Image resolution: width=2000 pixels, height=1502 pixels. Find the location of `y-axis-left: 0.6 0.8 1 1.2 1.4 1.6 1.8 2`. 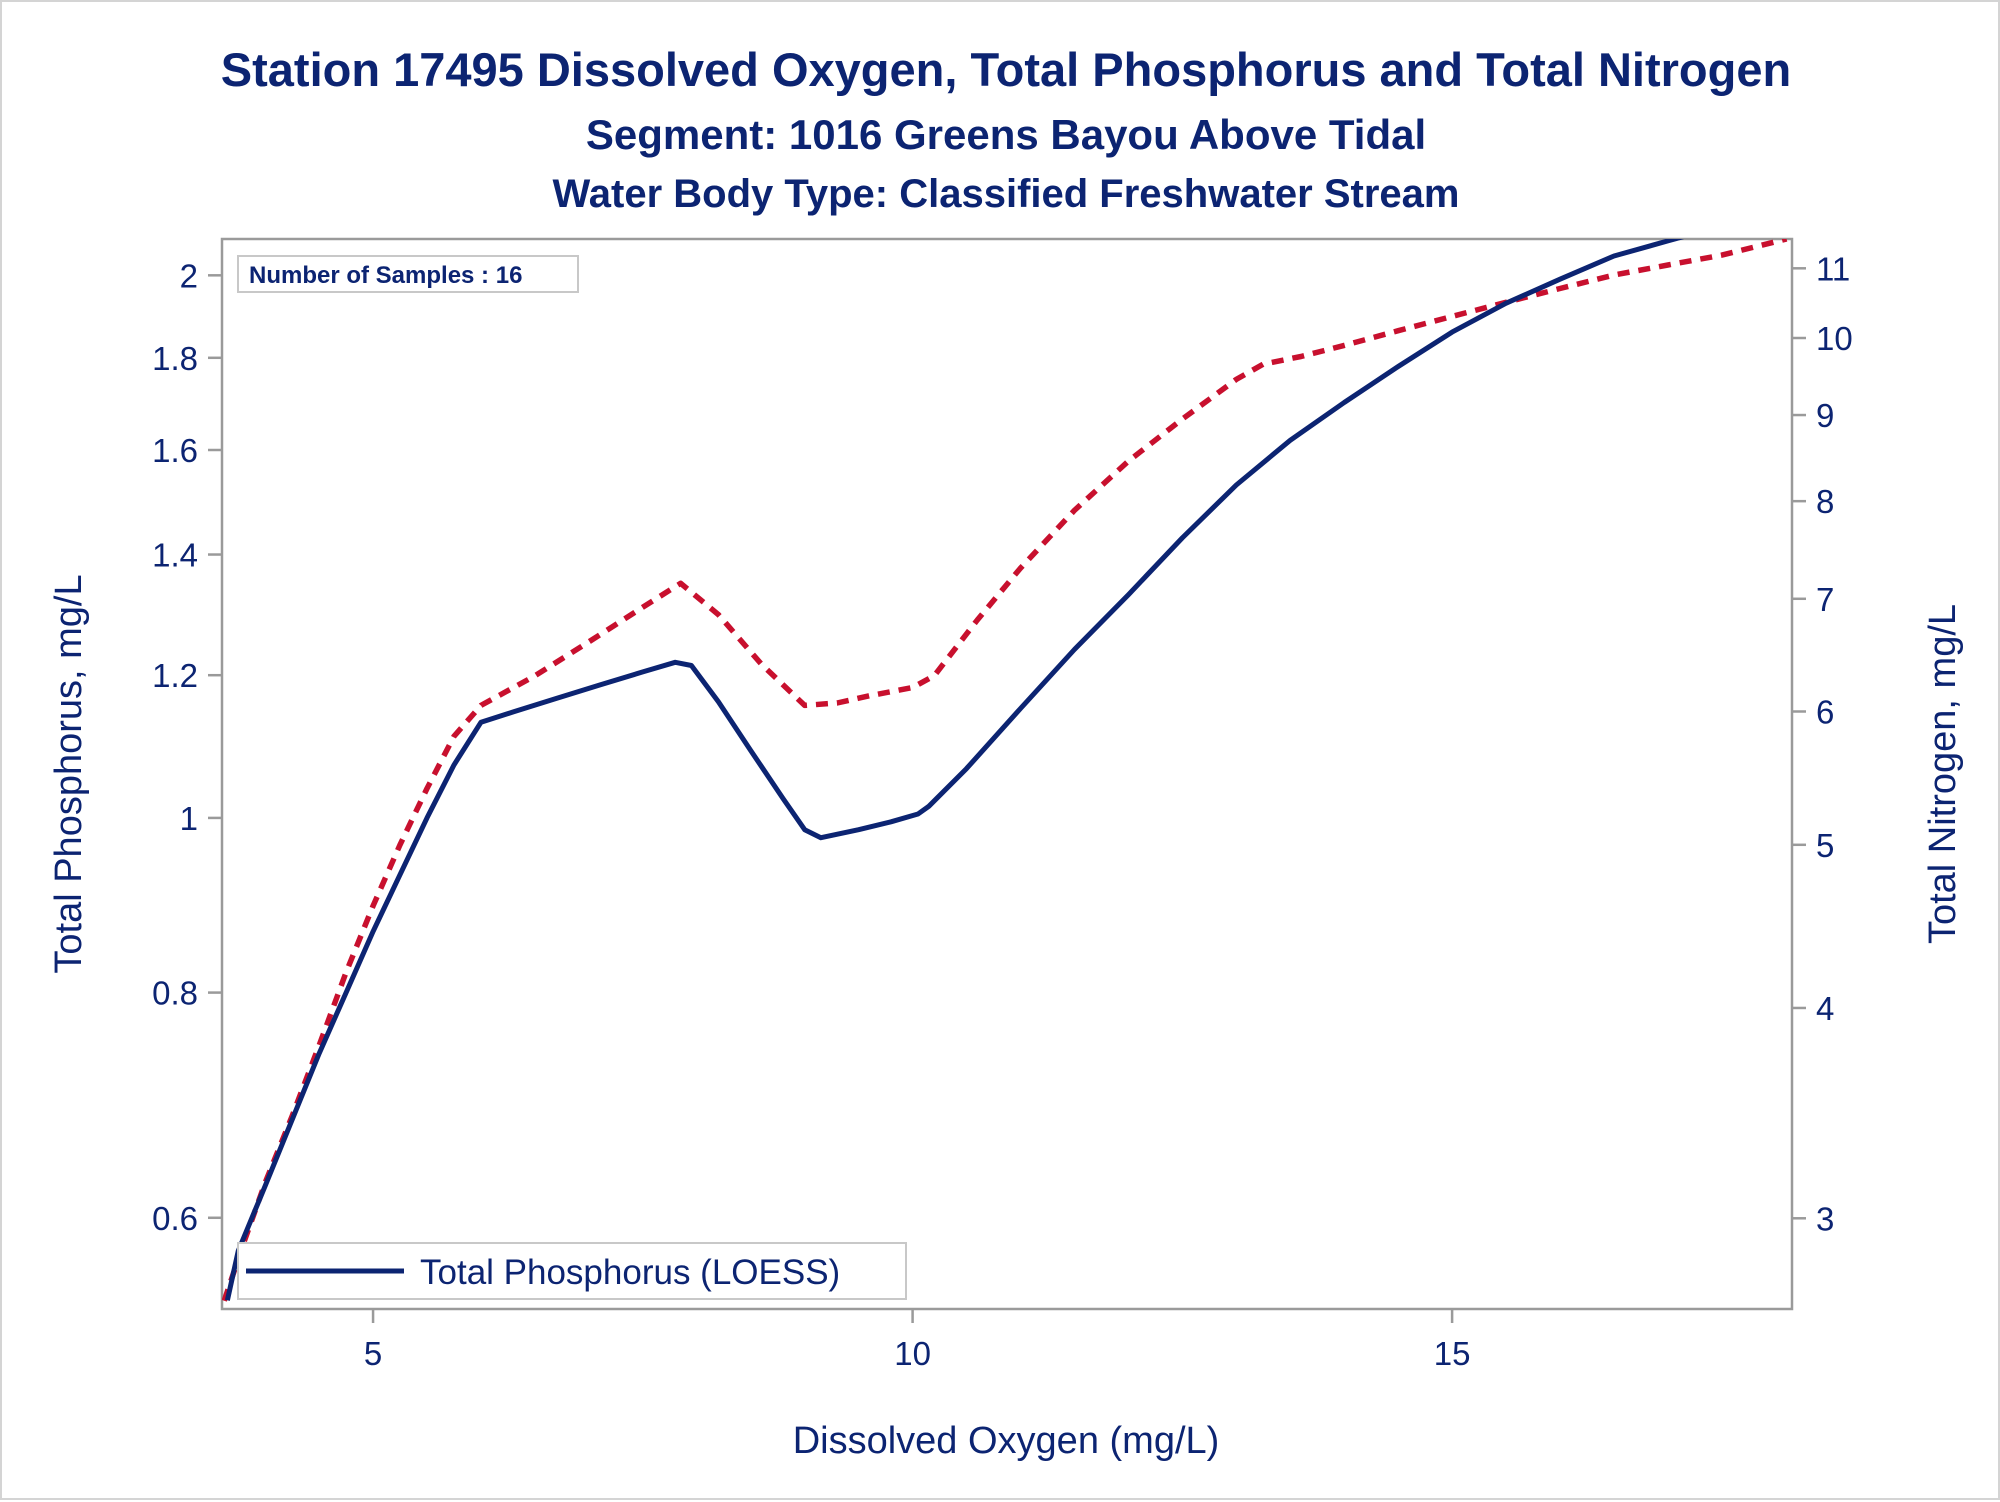

y-axis-left: 0.6 0.8 1 1.2 1.4 1.6 1.8 2 is located at coordinates (187, 747).